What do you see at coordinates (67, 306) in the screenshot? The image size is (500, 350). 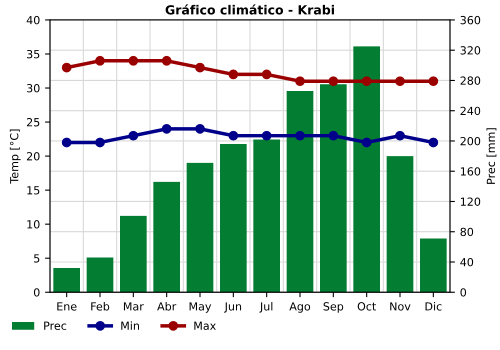 I see `x-tick-label: Ene` at bounding box center [67, 306].